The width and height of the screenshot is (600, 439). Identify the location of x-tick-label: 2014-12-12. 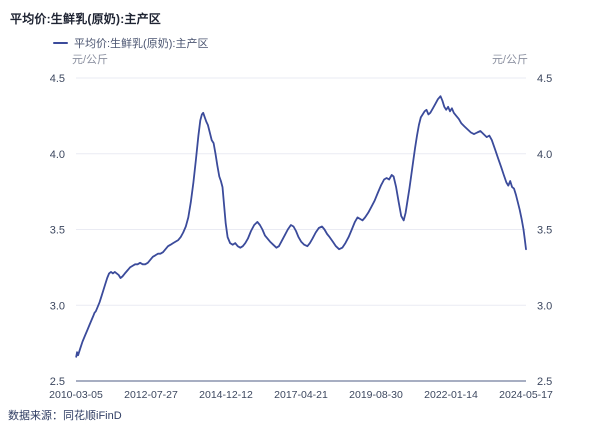
(226, 395).